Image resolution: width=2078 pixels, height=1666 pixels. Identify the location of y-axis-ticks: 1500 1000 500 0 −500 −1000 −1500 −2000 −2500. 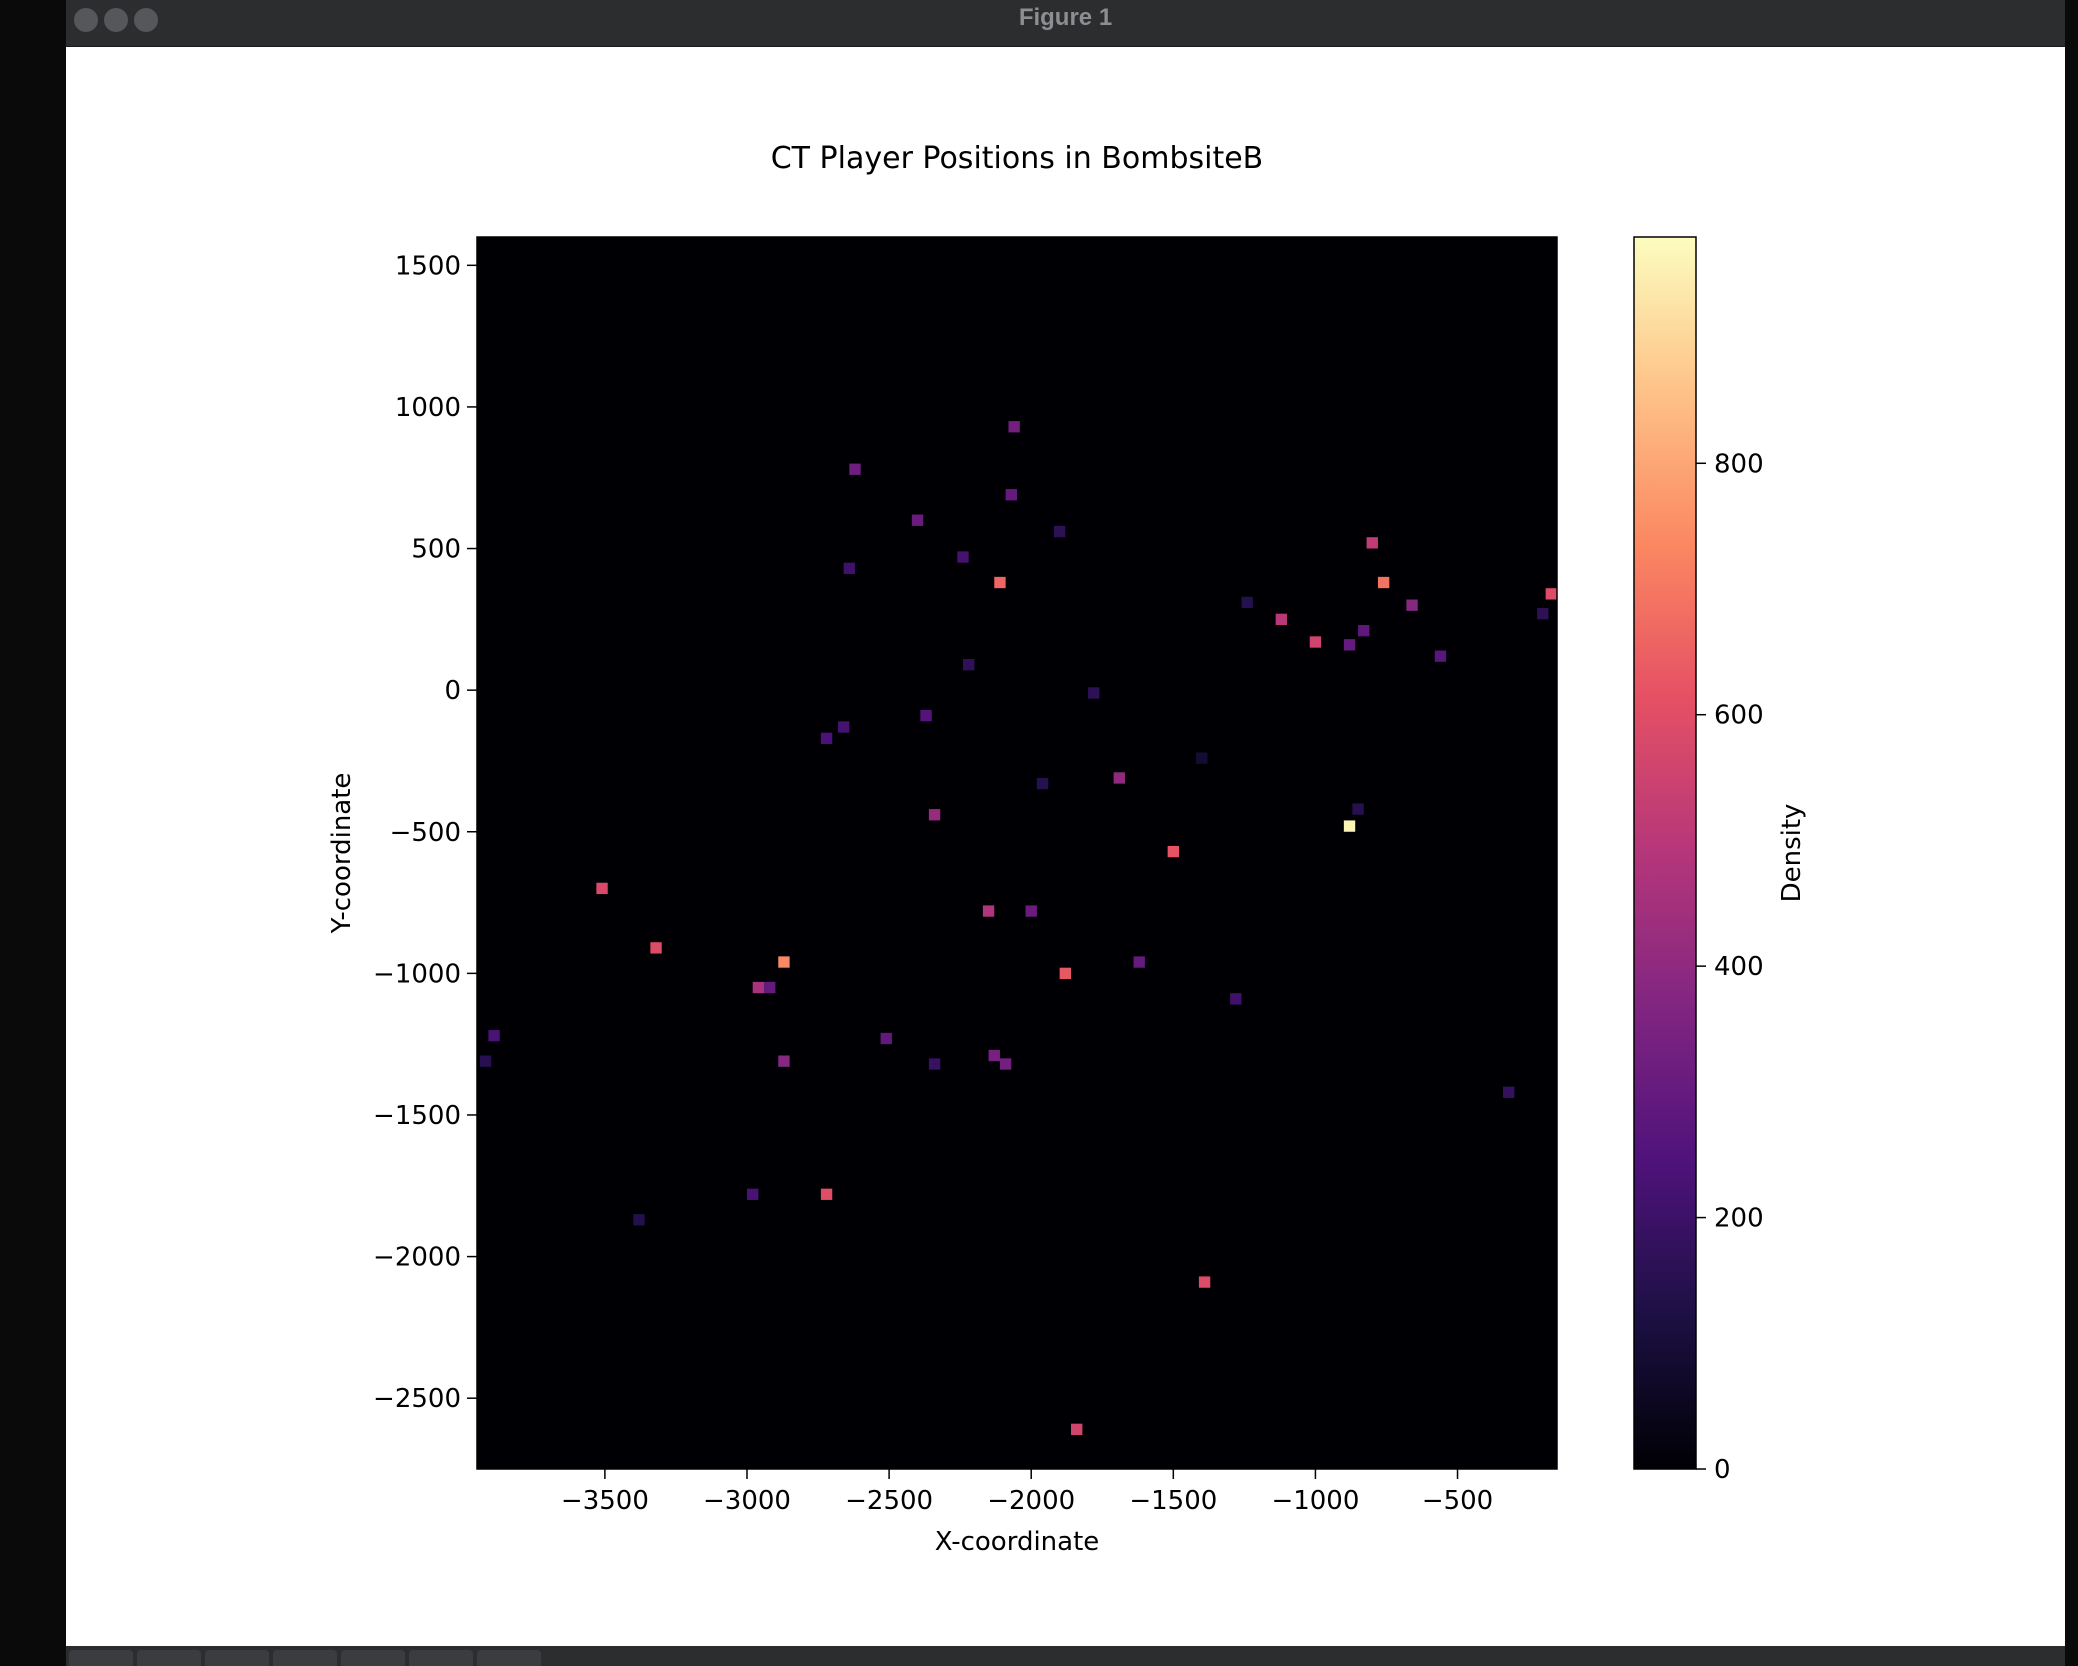
(425, 832).